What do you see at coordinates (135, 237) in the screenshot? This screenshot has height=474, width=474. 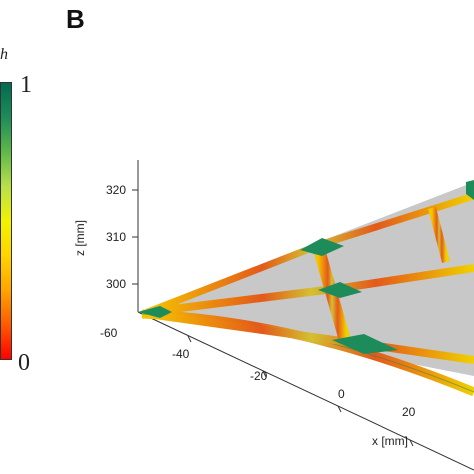 I see `z-ticks` at bounding box center [135, 237].